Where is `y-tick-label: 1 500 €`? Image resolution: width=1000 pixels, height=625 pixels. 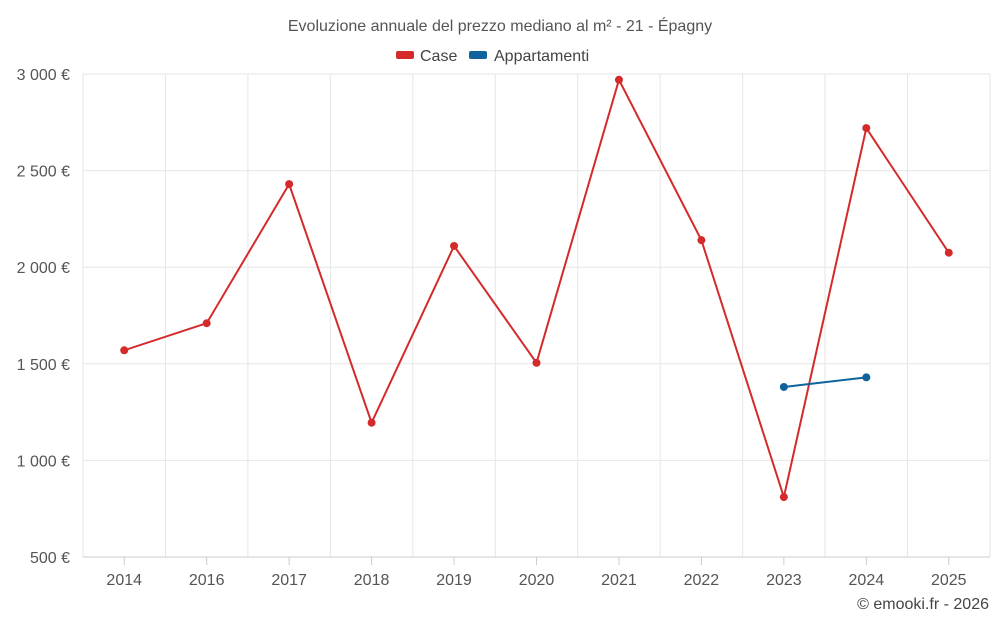 y-tick-label: 1 500 € is located at coordinates (43, 365).